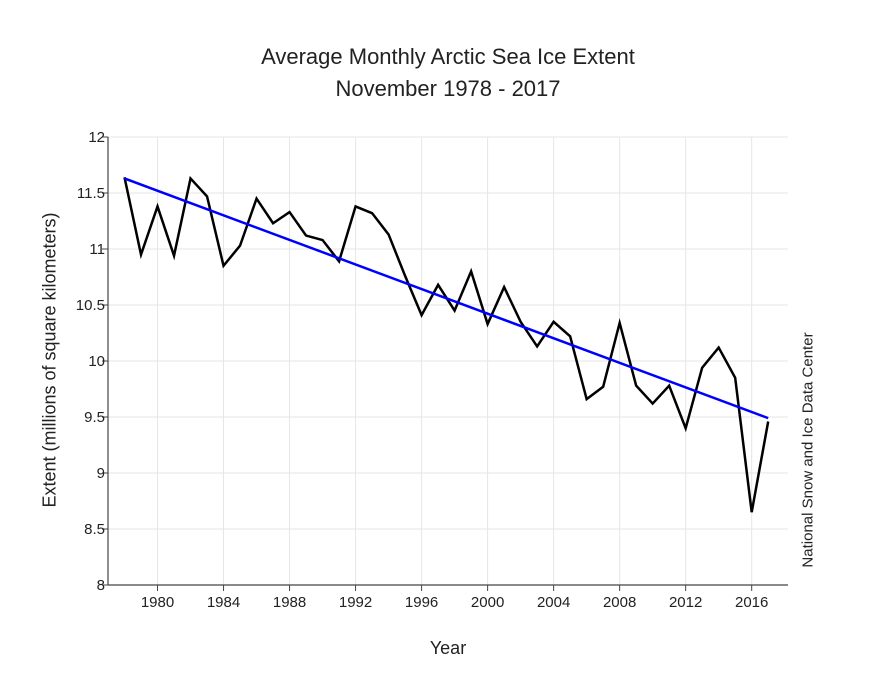 The image size is (896, 693). Describe the element at coordinates (487, 602) in the screenshot. I see `x-tick-label: 2000` at that location.